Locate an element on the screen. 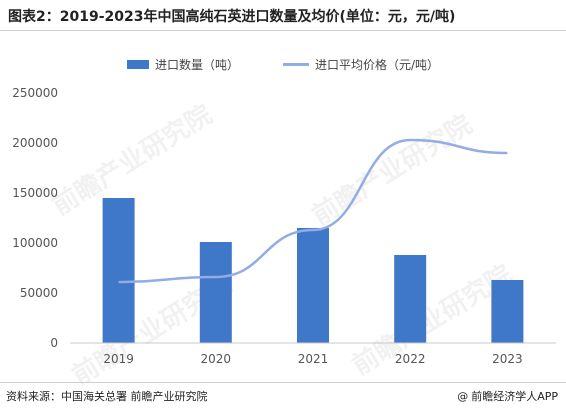 The width and height of the screenshot is (566, 413). y-tick-label: 150000 is located at coordinates (35, 193).